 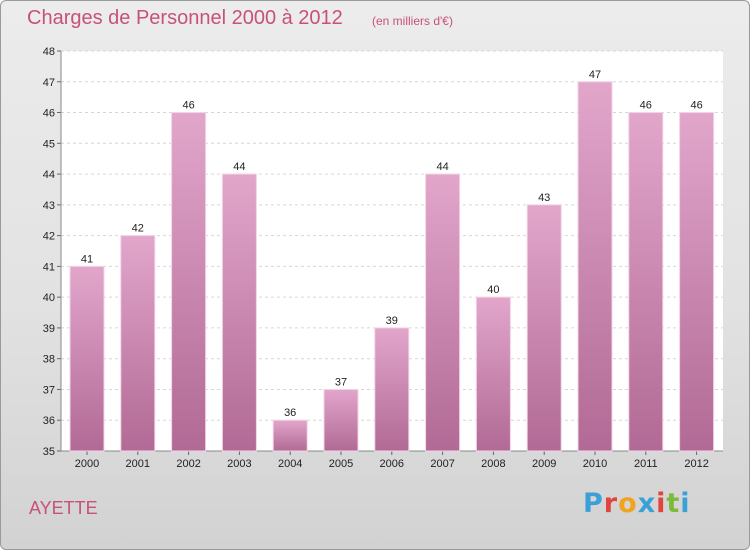 I want to click on data-label: 39, so click(x=392, y=321).